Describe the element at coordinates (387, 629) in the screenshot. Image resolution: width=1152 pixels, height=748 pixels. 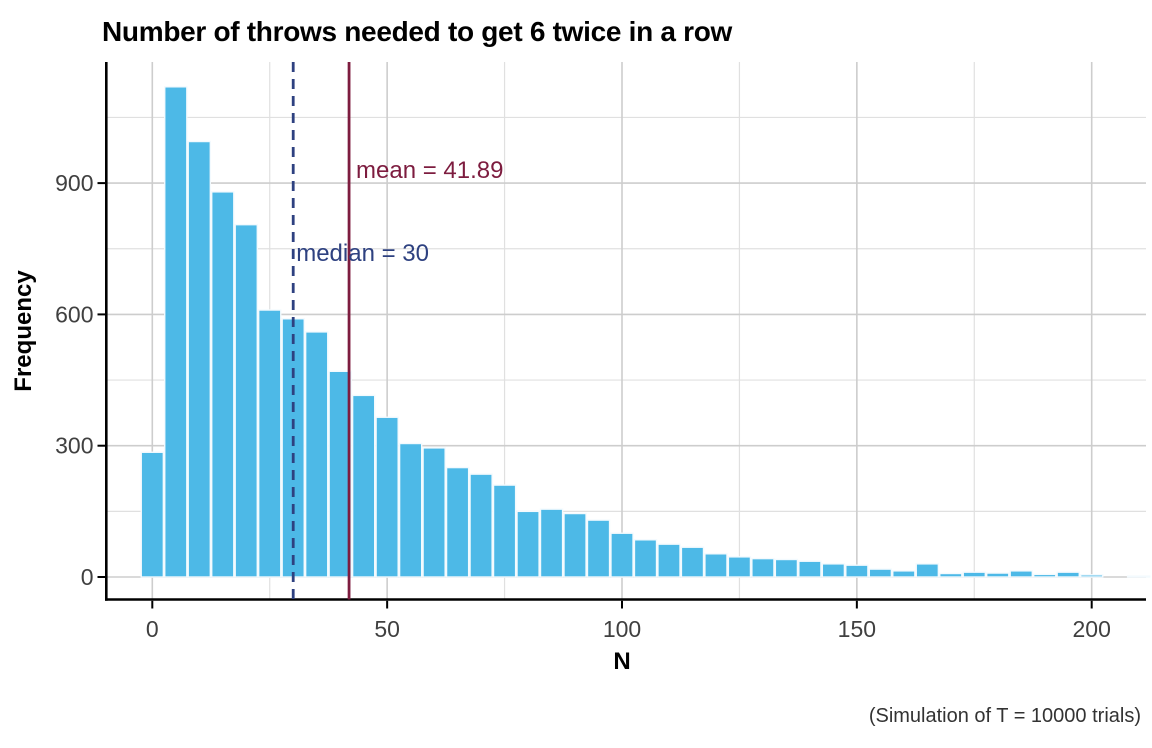
I see `x-tick-label: 50` at that location.